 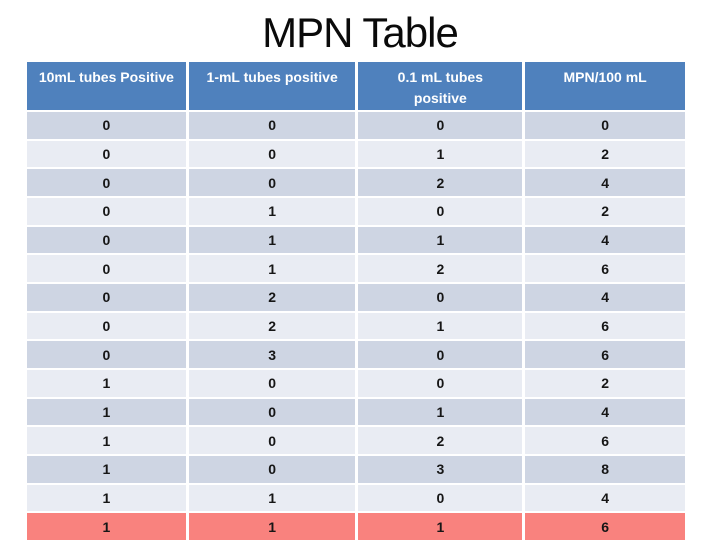 I want to click on column-header: 10mL tubes Positive, so click(x=106, y=86).